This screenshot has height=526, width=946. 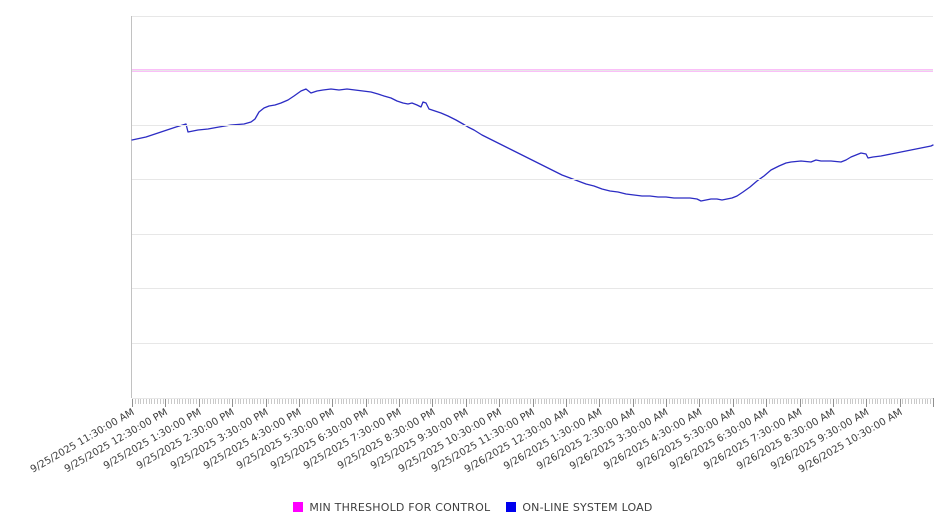 I want to click on x-axis-tick-label: 9/26/2025 7:30:00 AM, so click(x=752, y=440).